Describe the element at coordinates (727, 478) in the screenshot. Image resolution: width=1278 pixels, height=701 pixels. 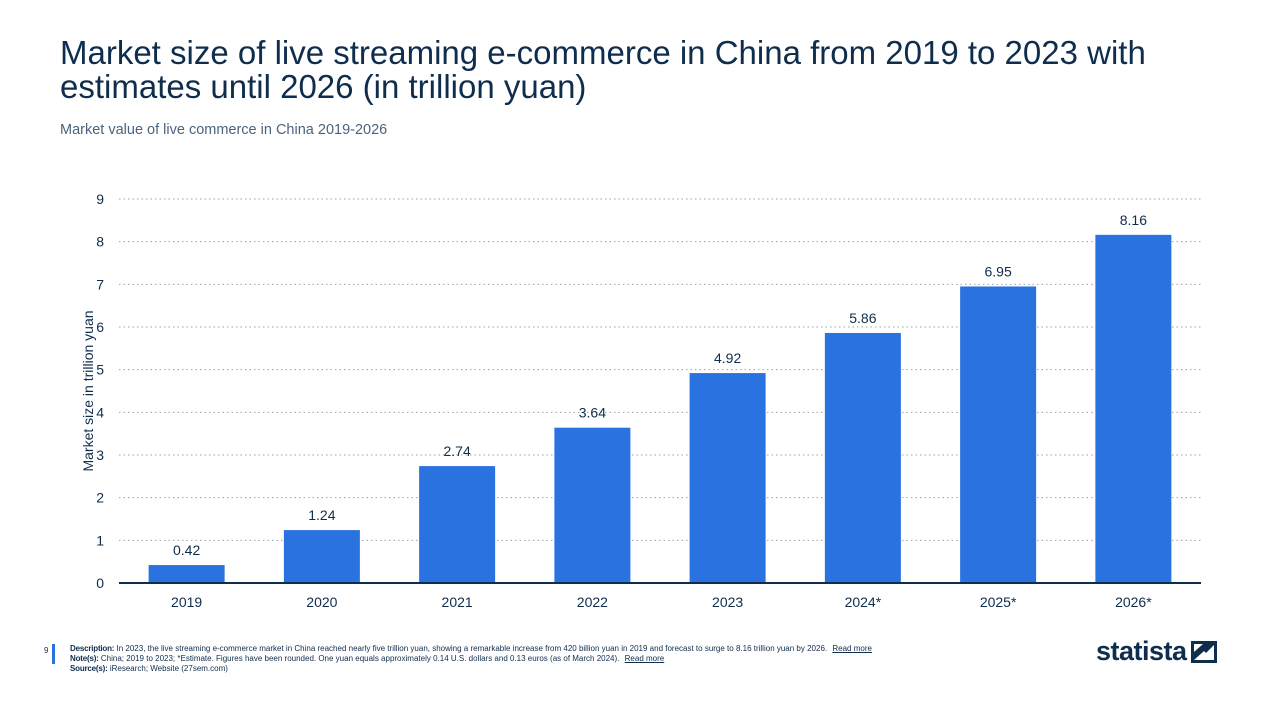
I see `bar-2023` at that location.